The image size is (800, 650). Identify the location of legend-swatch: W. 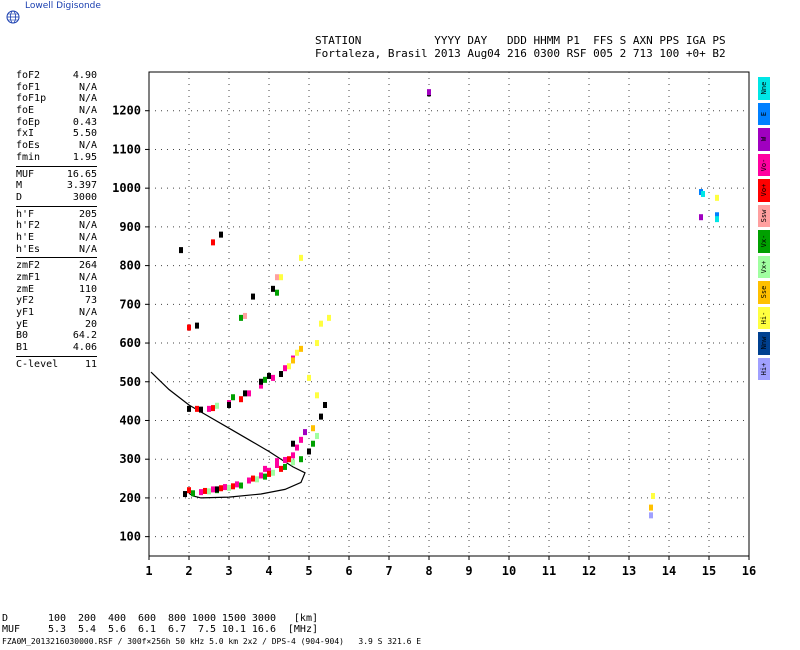
(764, 139).